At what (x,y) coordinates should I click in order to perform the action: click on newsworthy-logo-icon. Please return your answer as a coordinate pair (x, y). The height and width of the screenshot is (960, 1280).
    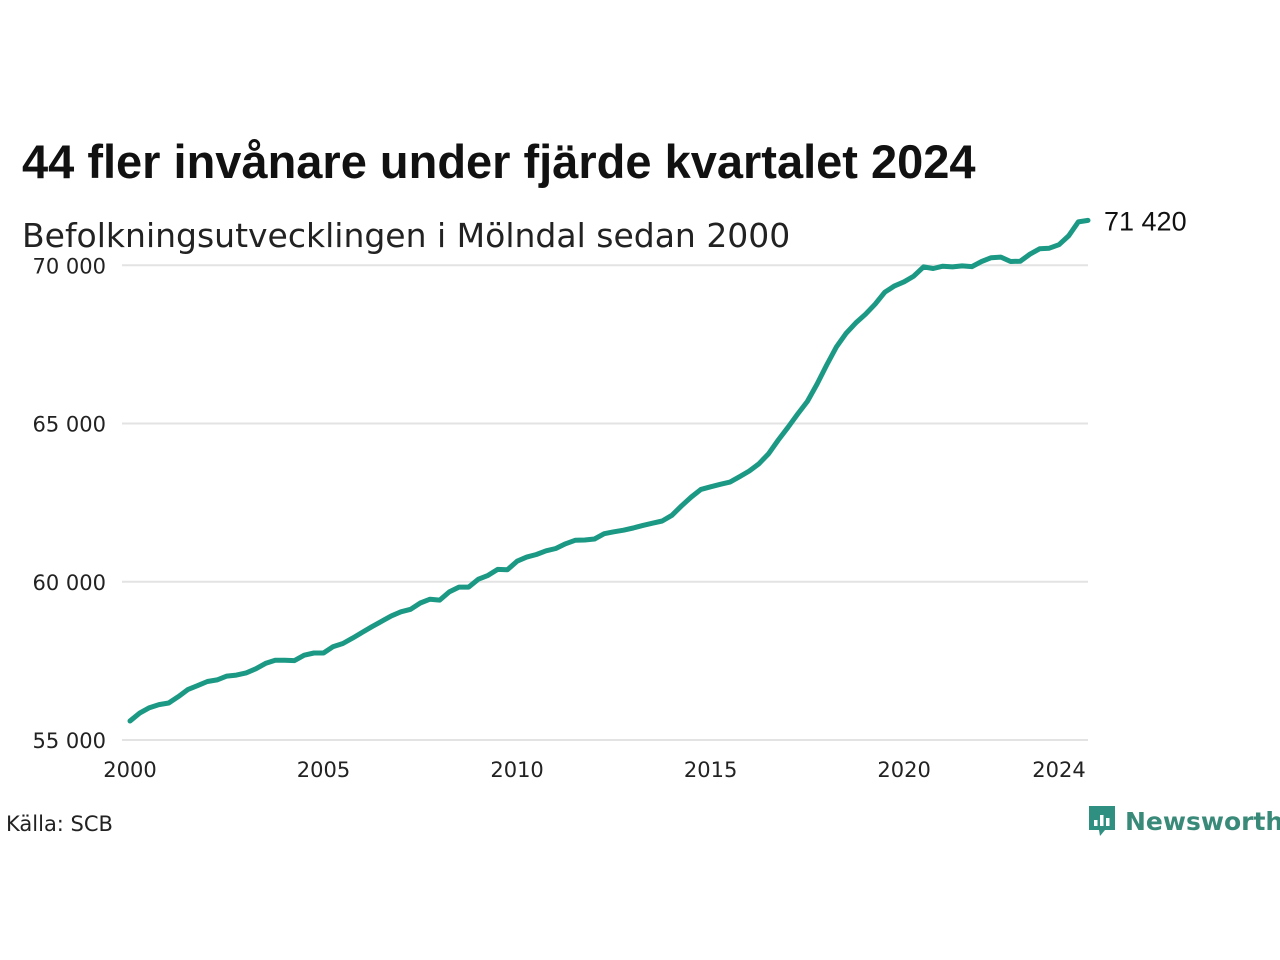
    Looking at the image, I should click on (1102, 821).